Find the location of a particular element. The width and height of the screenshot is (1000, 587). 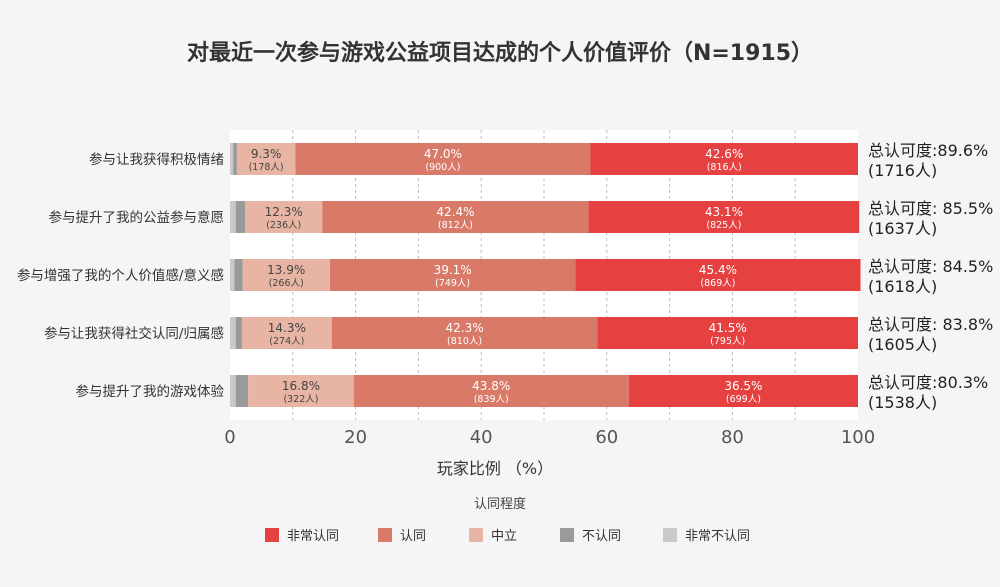

x-tick-label: 20 is located at coordinates (355, 437).